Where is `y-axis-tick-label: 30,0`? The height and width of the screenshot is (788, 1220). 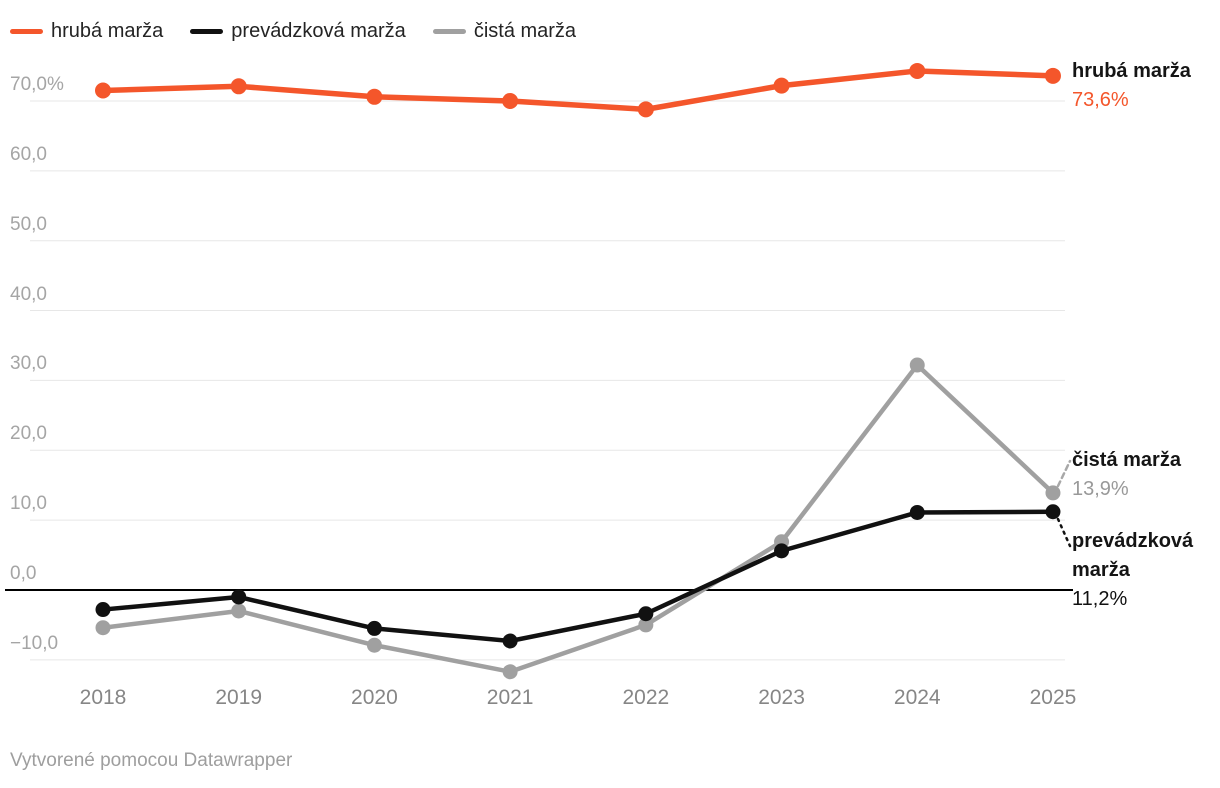 y-axis-tick-label: 30,0 is located at coordinates (28, 364).